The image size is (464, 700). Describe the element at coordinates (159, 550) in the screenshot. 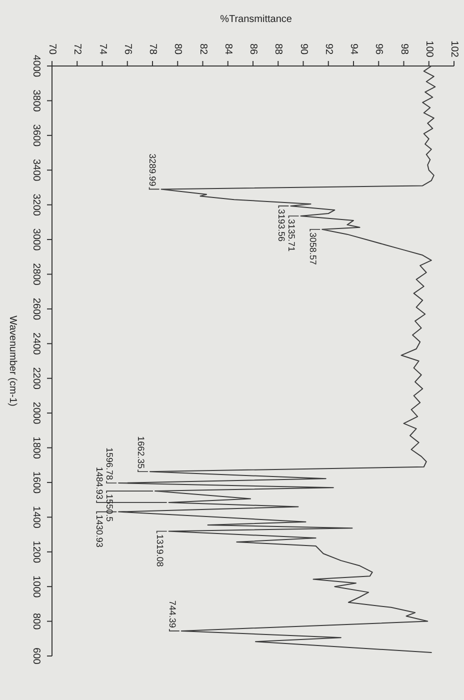

I see `annotation: 1319.08` at that location.